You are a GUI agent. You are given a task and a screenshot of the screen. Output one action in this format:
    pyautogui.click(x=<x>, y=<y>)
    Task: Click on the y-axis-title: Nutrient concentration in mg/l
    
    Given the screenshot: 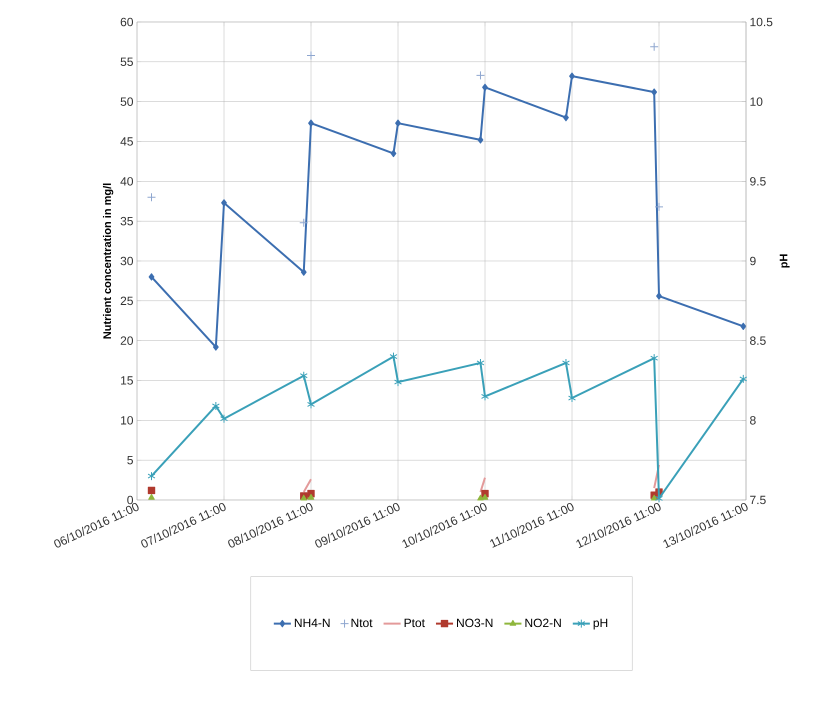 What is the action you would take?
    pyautogui.click(x=108, y=261)
    